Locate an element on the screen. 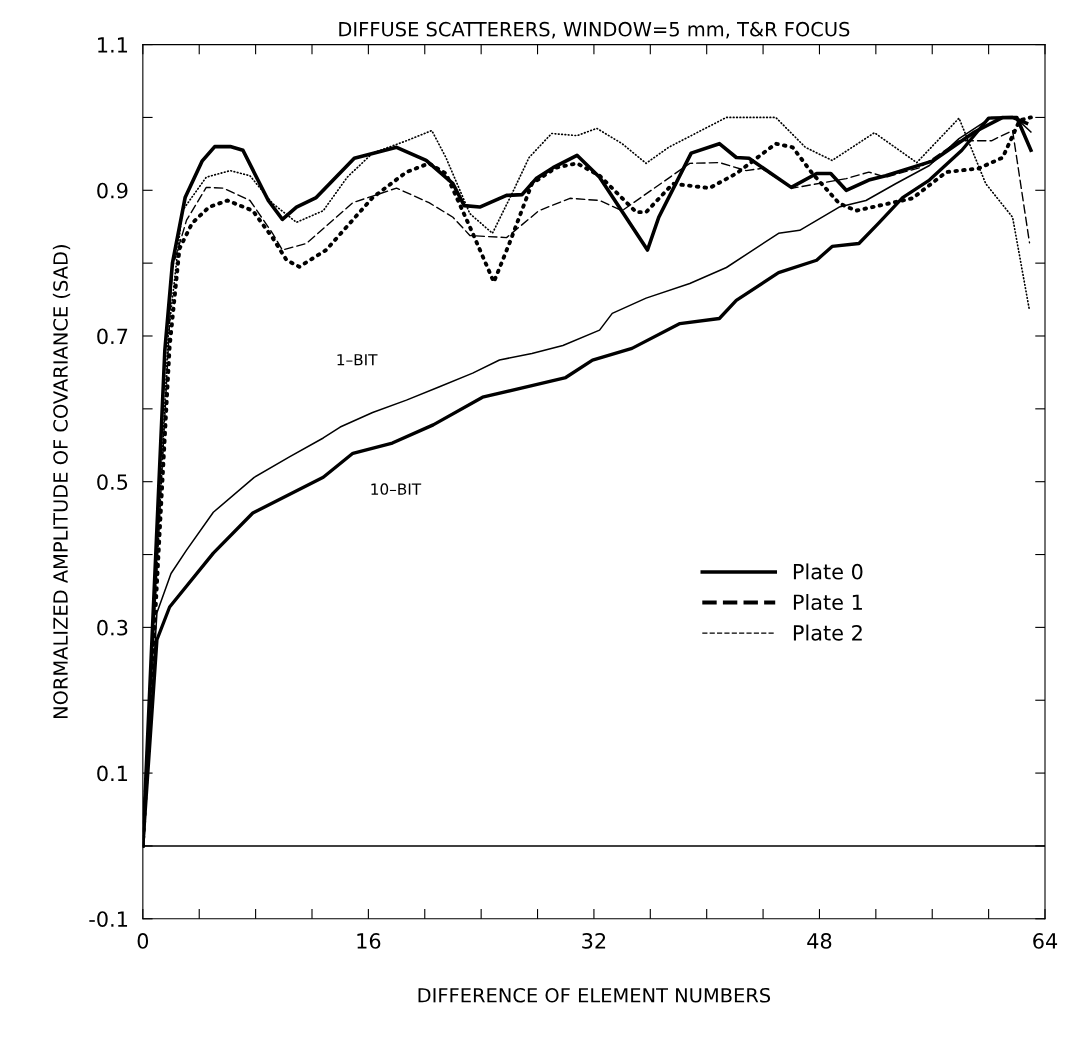  y-tick-label: 0.3 is located at coordinates (112, 627).